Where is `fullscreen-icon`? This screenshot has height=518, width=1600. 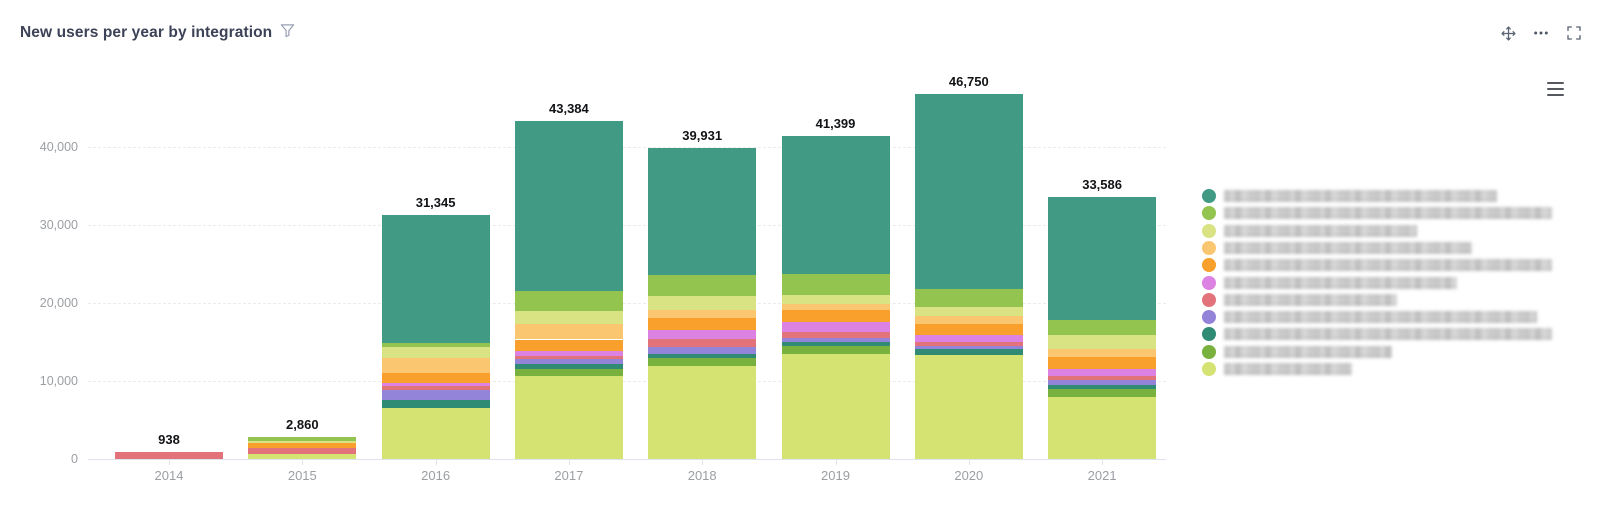 fullscreen-icon is located at coordinates (1574, 33).